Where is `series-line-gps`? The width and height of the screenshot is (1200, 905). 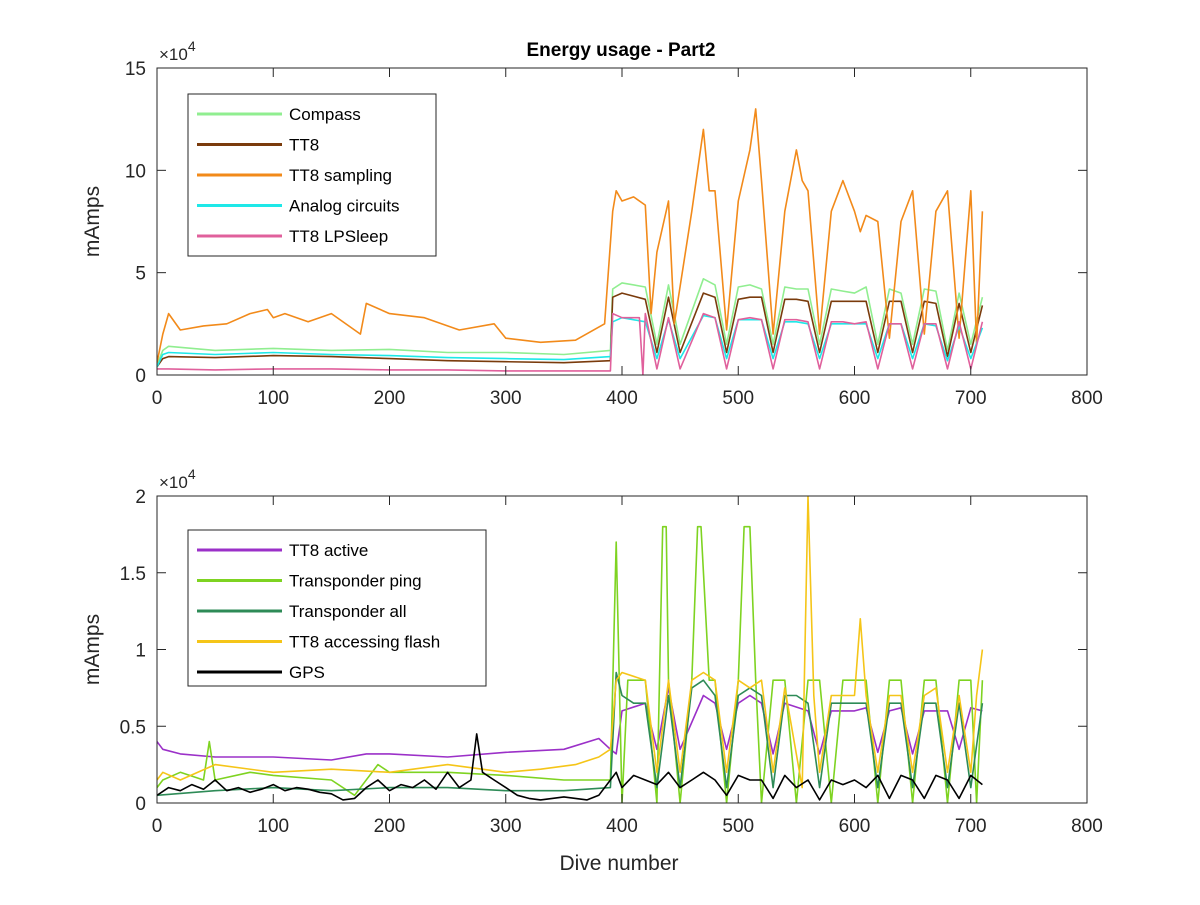 series-line-gps is located at coordinates (570, 767).